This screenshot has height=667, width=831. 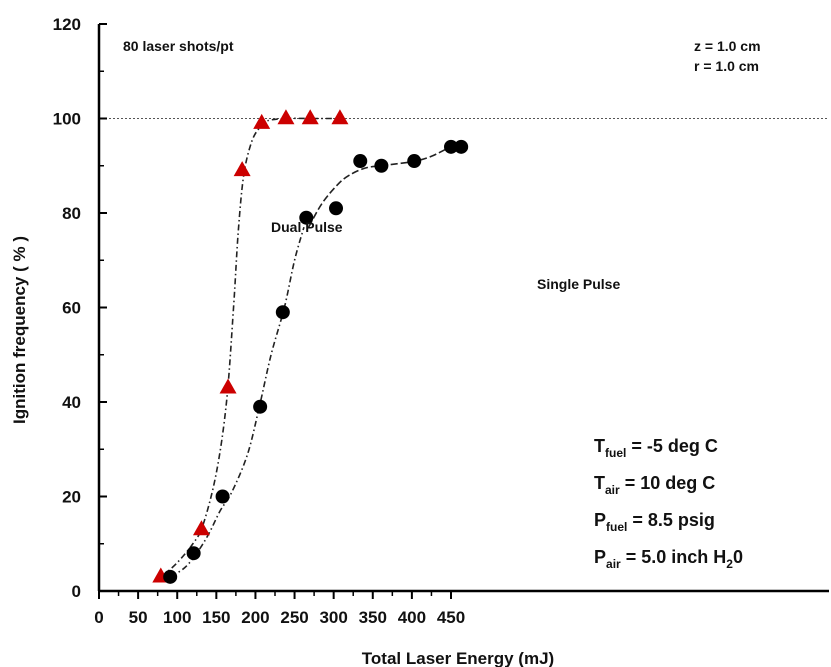 I want to click on x-tick-label: 200, so click(x=255, y=617).